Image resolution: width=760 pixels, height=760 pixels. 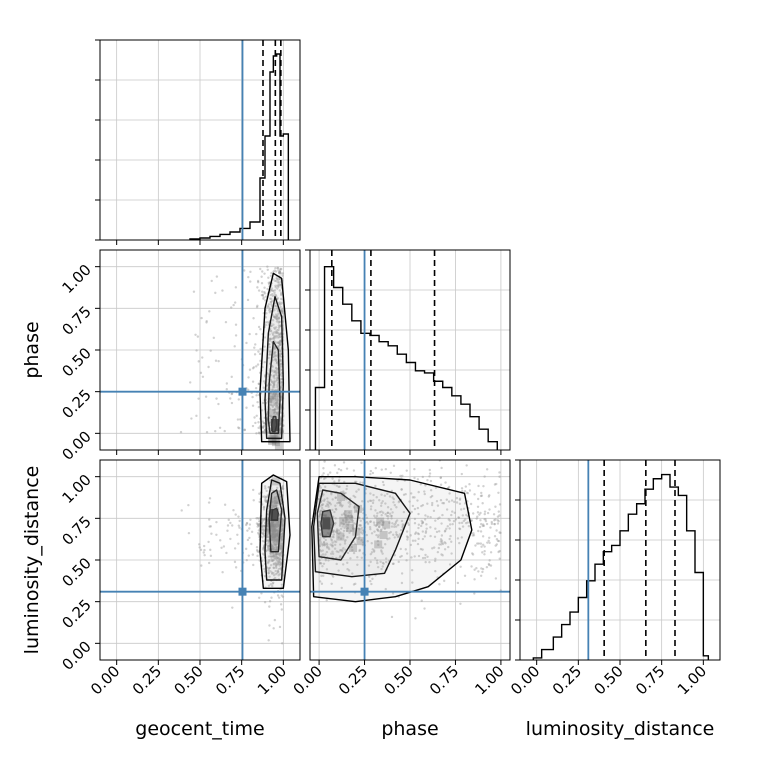 I want to click on hist-luminosity-distance-steps, so click(x=621, y=566).